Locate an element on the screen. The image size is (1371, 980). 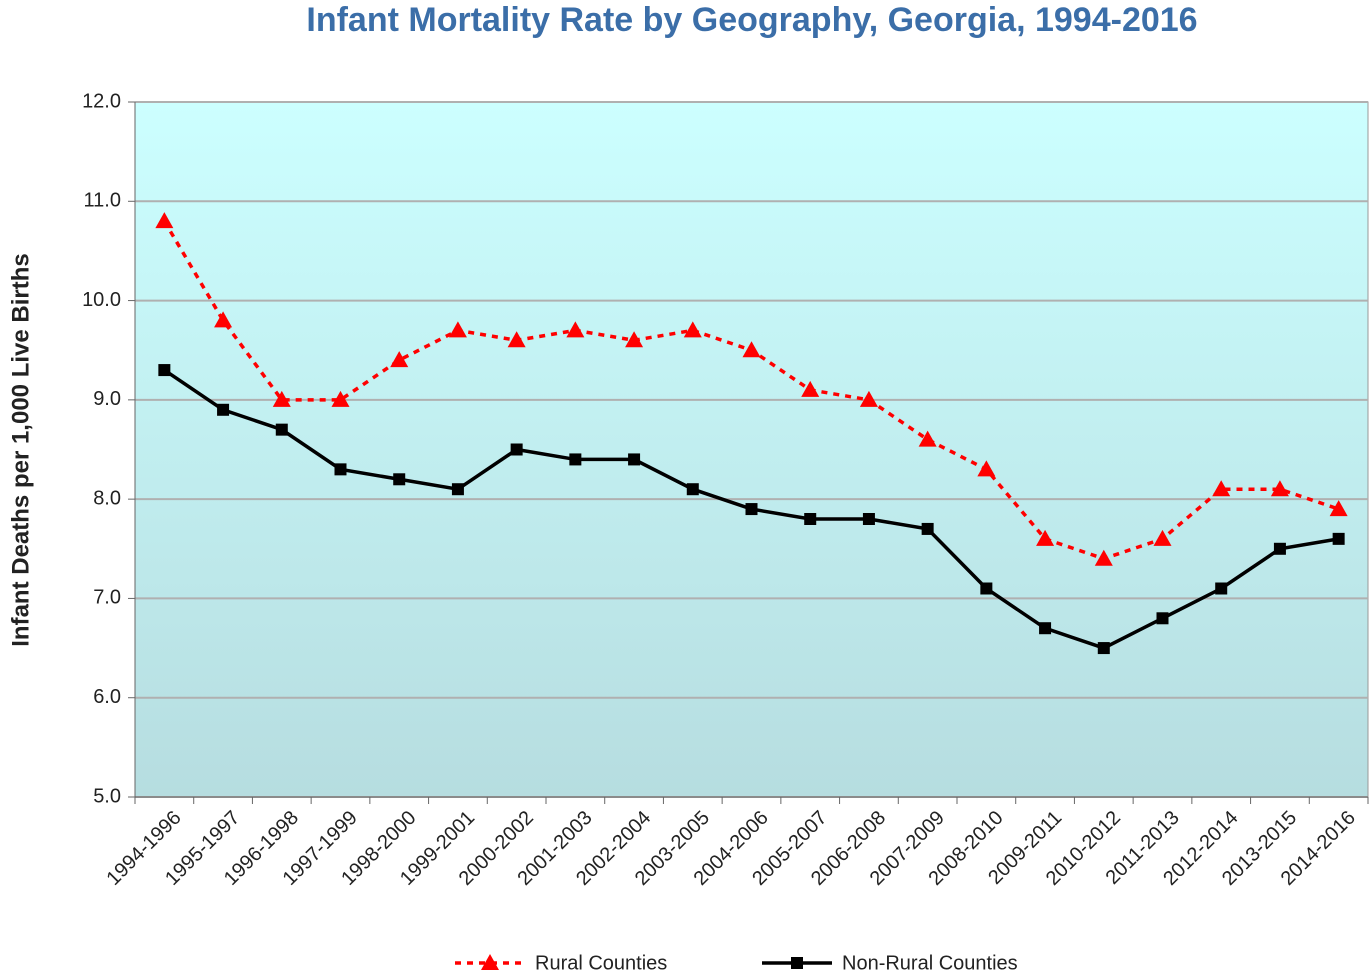
legend-label: Rural Counties is located at coordinates (601, 963).